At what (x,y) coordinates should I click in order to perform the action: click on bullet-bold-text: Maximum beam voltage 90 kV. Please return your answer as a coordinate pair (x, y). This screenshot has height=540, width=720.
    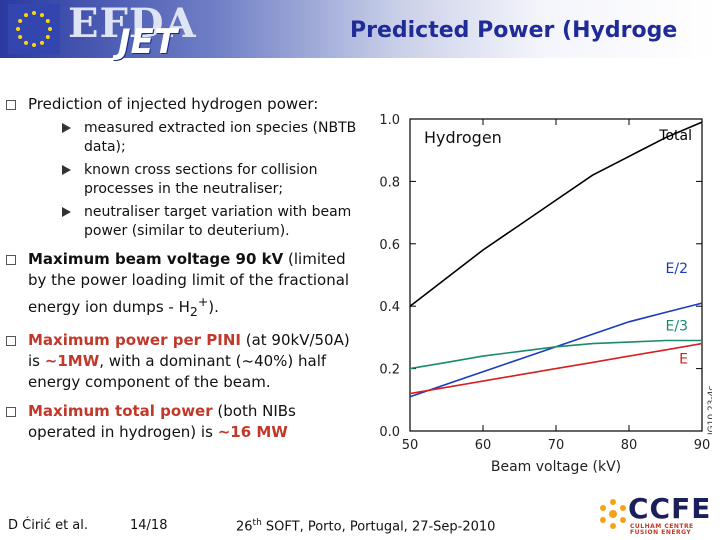
    Looking at the image, I should click on (156, 259).